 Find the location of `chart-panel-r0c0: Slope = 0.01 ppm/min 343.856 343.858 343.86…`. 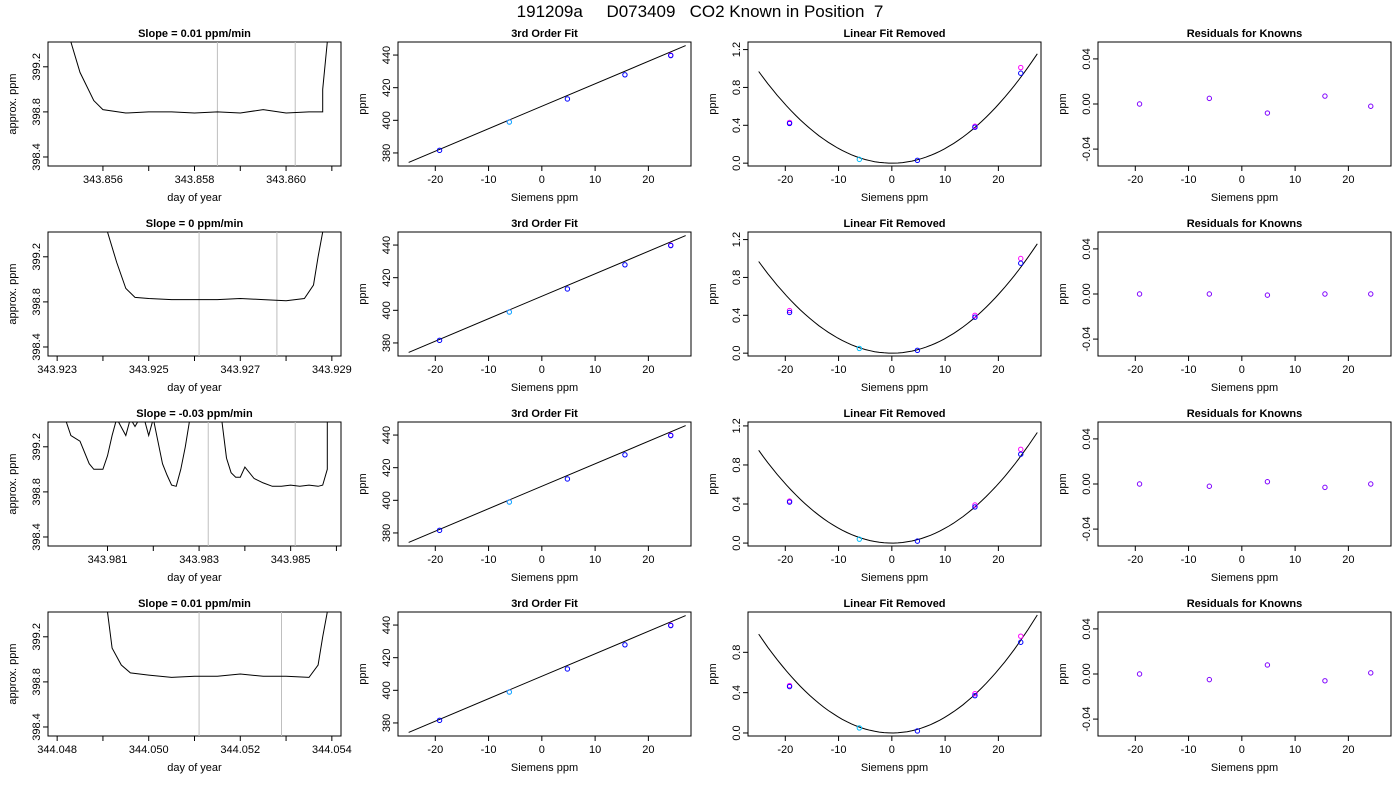

chart-panel-r0c0: Slope = 0.01 ppm/min 343.856 343.858 343.86… is located at coordinates (174, 116).